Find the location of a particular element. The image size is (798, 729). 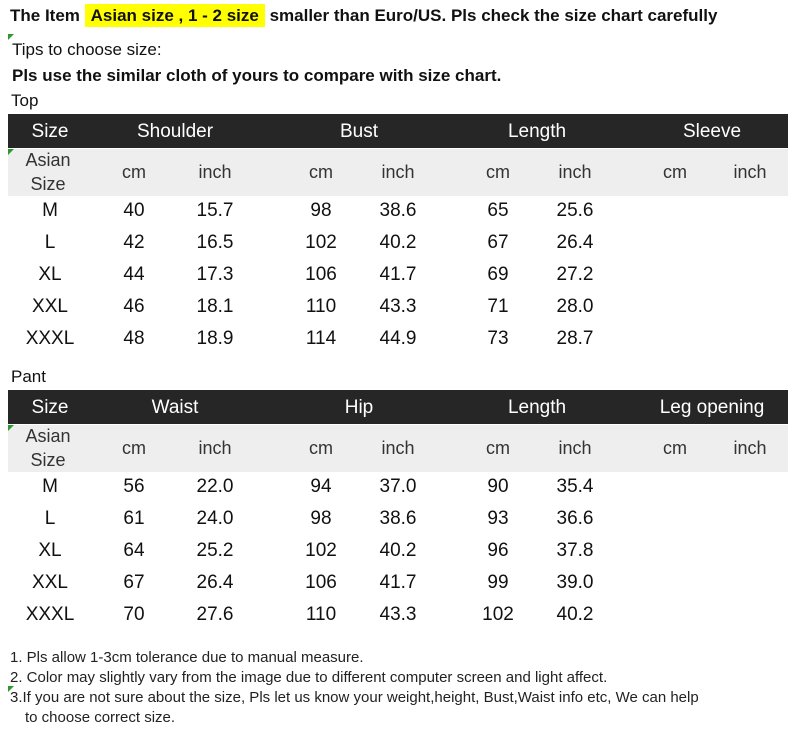

cell: 42 is located at coordinates (134, 242).